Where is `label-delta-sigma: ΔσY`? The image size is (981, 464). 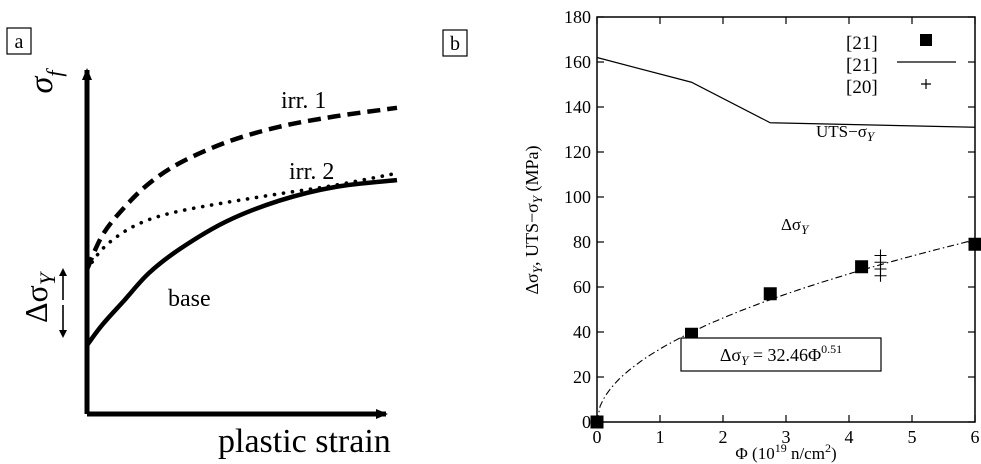
label-delta-sigma: ΔσY is located at coordinates (795, 226).